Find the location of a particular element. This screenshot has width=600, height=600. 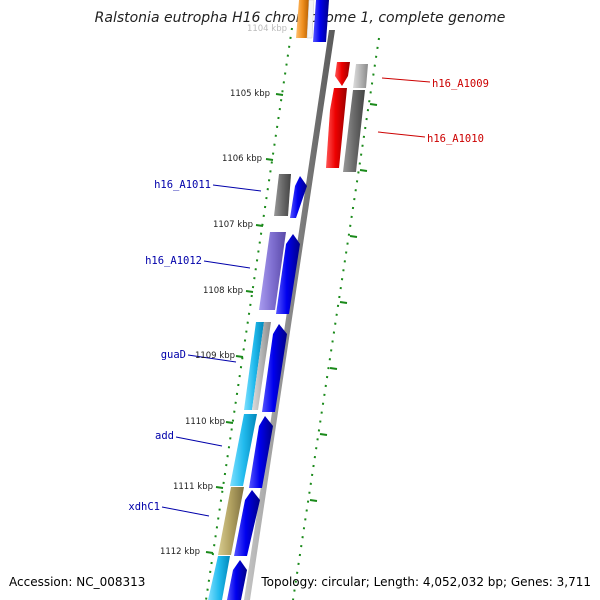

gene-light is located at coordinates (310, 19).